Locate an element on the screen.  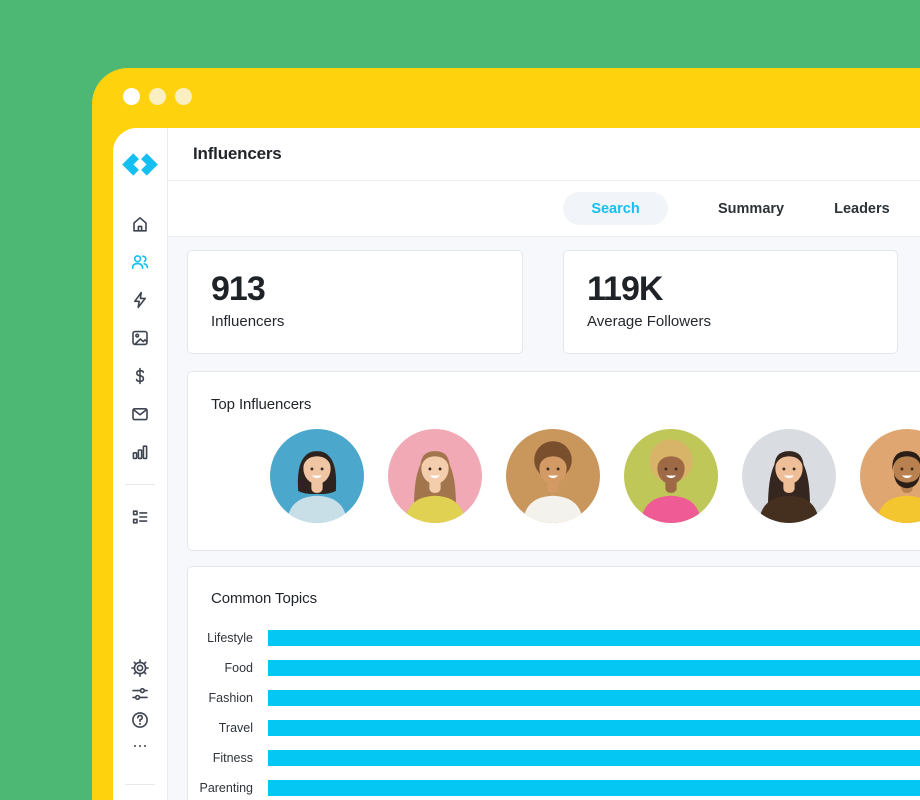
topic-label: Food is located at coordinates (239, 668).